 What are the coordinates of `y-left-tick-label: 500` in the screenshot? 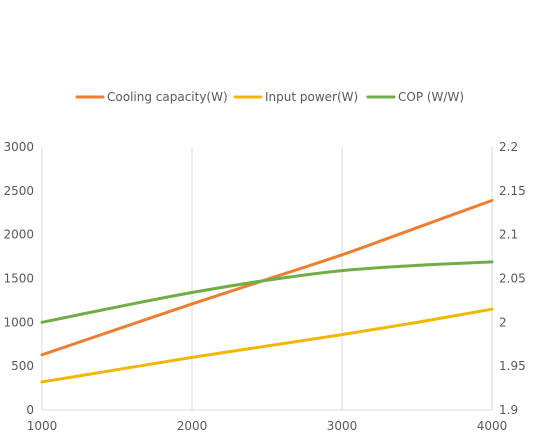 It's located at (22, 366).